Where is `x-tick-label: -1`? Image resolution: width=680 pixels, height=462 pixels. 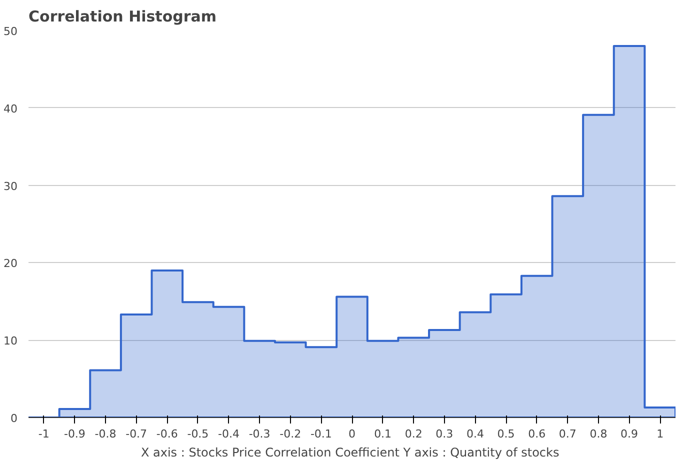 x-tick-label: -1 is located at coordinates (44, 434).